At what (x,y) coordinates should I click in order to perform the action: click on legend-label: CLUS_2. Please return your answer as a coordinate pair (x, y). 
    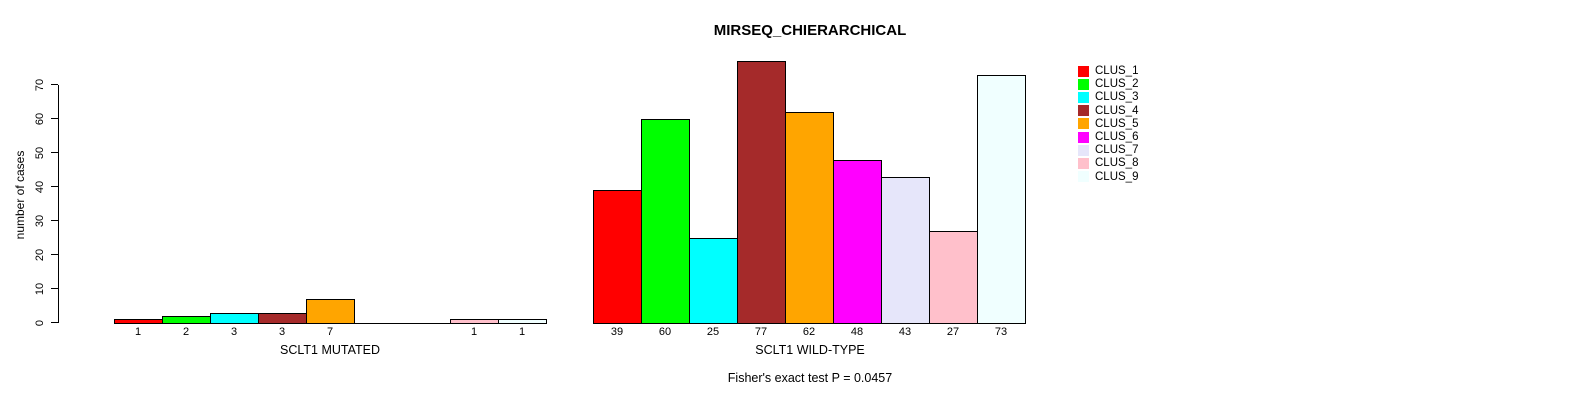
    Looking at the image, I should click on (1117, 84).